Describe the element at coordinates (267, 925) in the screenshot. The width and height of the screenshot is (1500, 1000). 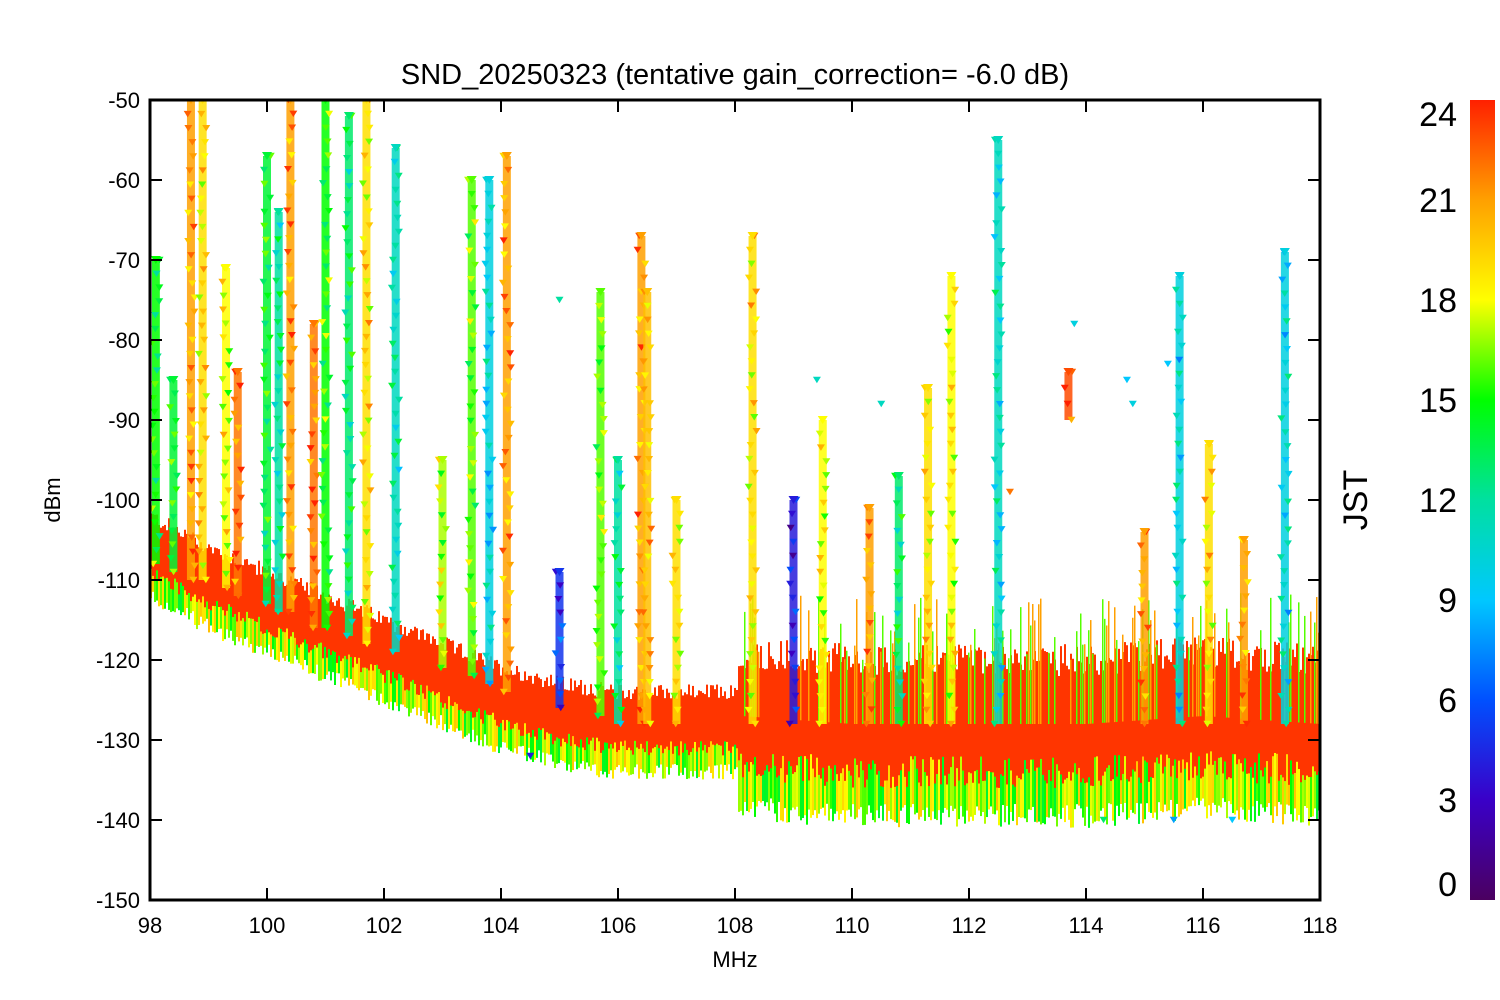
I see `x-tick-label: 100` at that location.